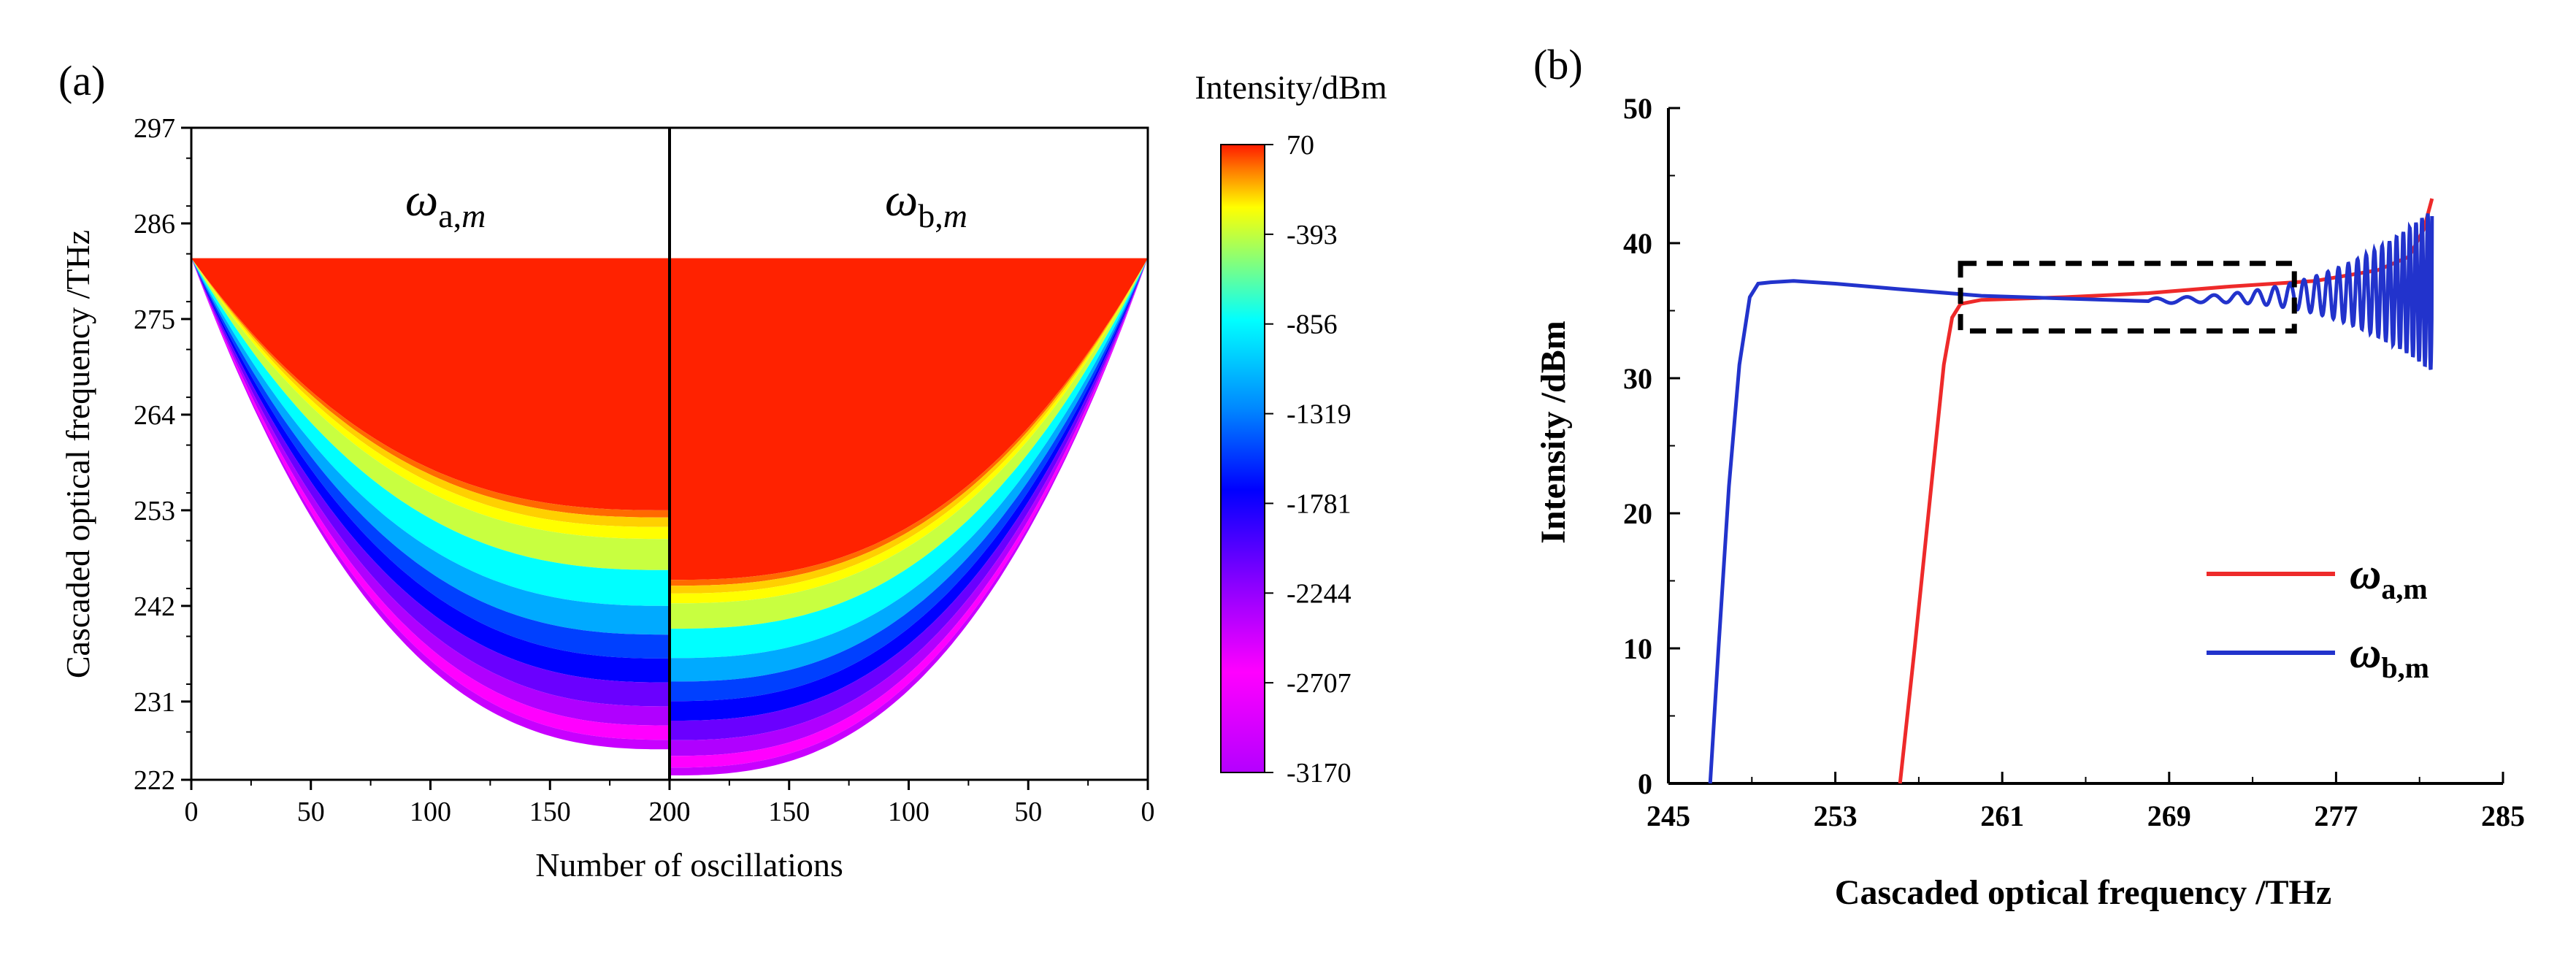 Image resolution: width=2576 pixels, height=974 pixels. Describe the element at coordinates (154, 319) in the screenshot. I see `y-tick-label-a: 275` at that location.